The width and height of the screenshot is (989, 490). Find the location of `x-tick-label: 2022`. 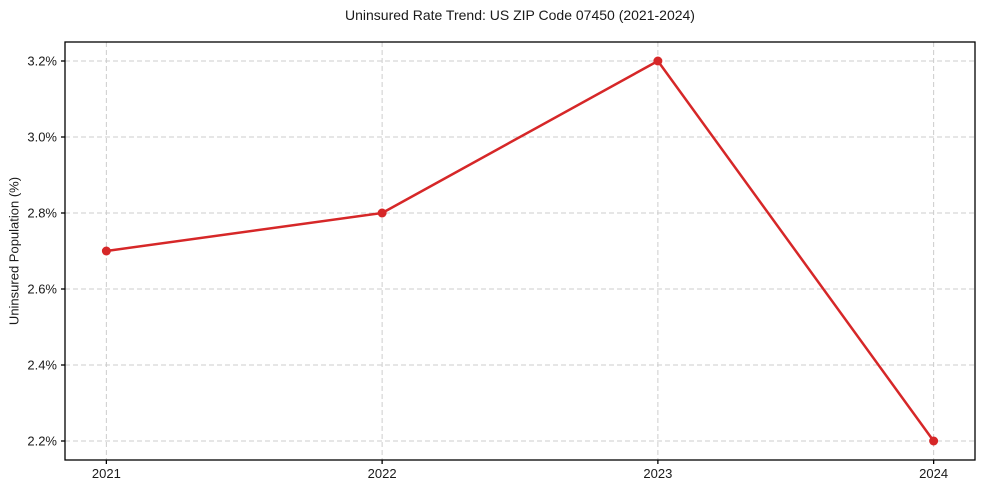

x-tick-label: 2022 is located at coordinates (382, 473).